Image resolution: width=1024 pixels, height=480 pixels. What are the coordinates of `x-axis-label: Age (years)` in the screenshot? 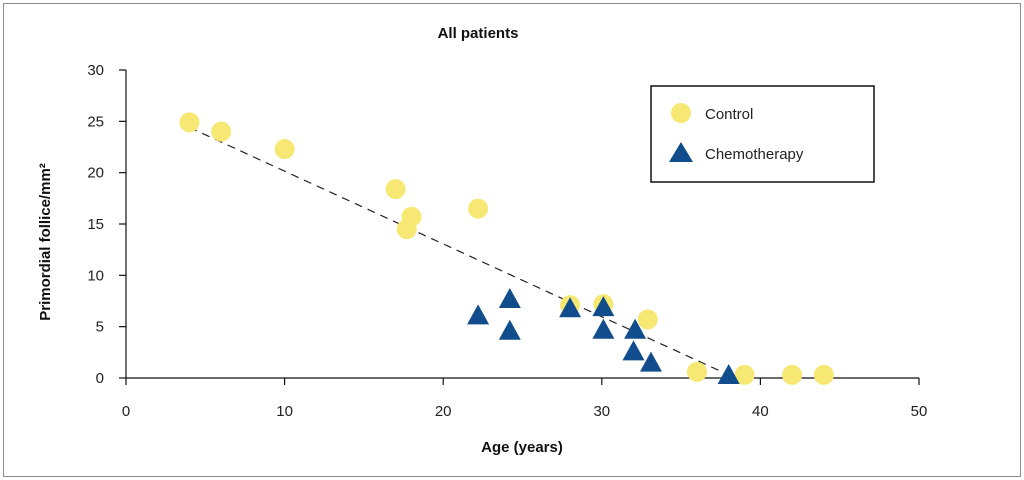 It's located at (522, 447).